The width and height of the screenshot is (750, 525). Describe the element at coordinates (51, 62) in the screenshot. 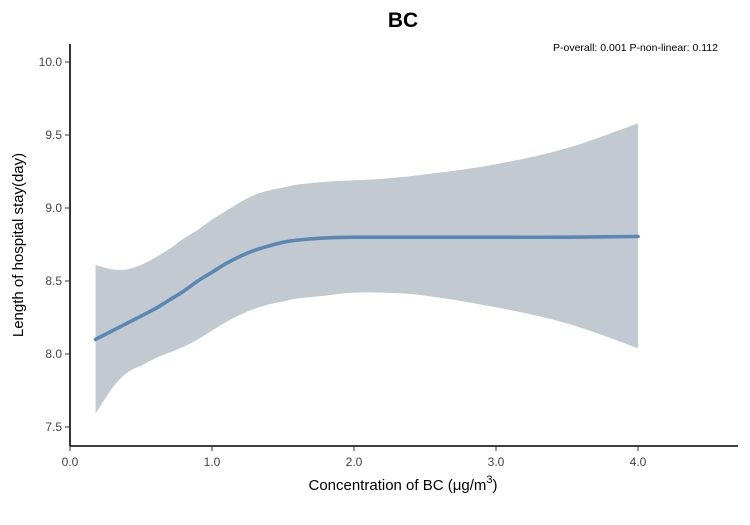

I see `y-tick-label: 10.0` at that location.